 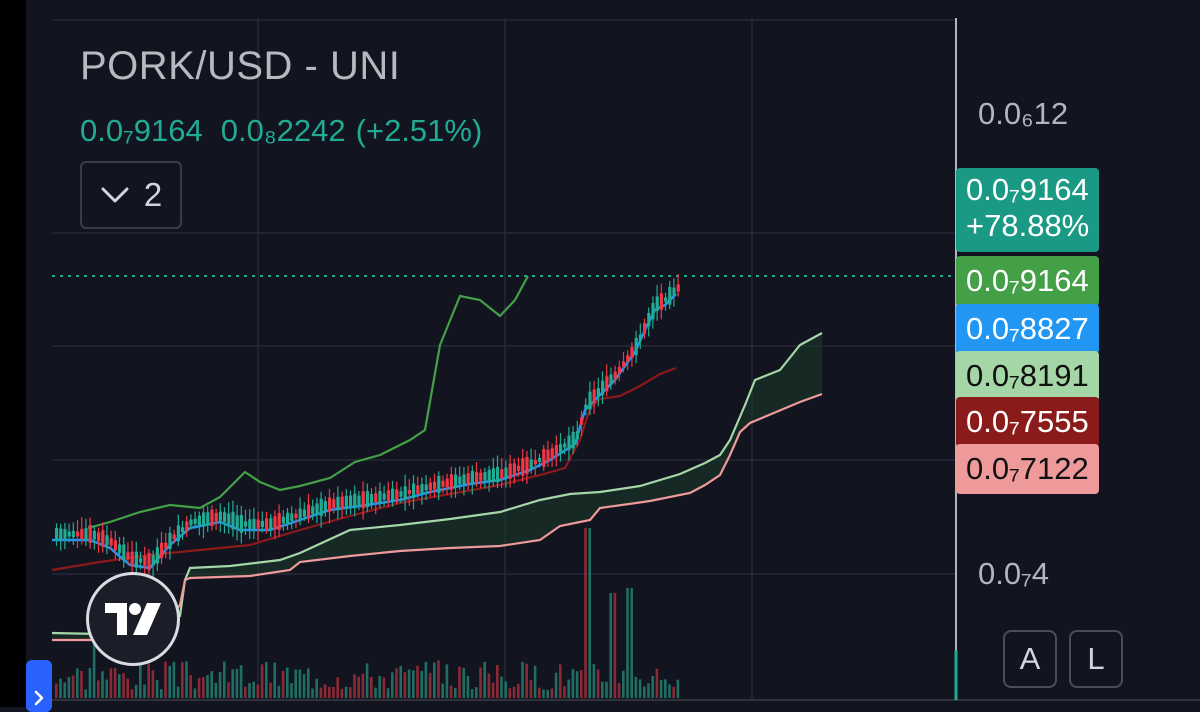 What do you see at coordinates (133, 619) in the screenshot?
I see `tradingview-logo` at bounding box center [133, 619].